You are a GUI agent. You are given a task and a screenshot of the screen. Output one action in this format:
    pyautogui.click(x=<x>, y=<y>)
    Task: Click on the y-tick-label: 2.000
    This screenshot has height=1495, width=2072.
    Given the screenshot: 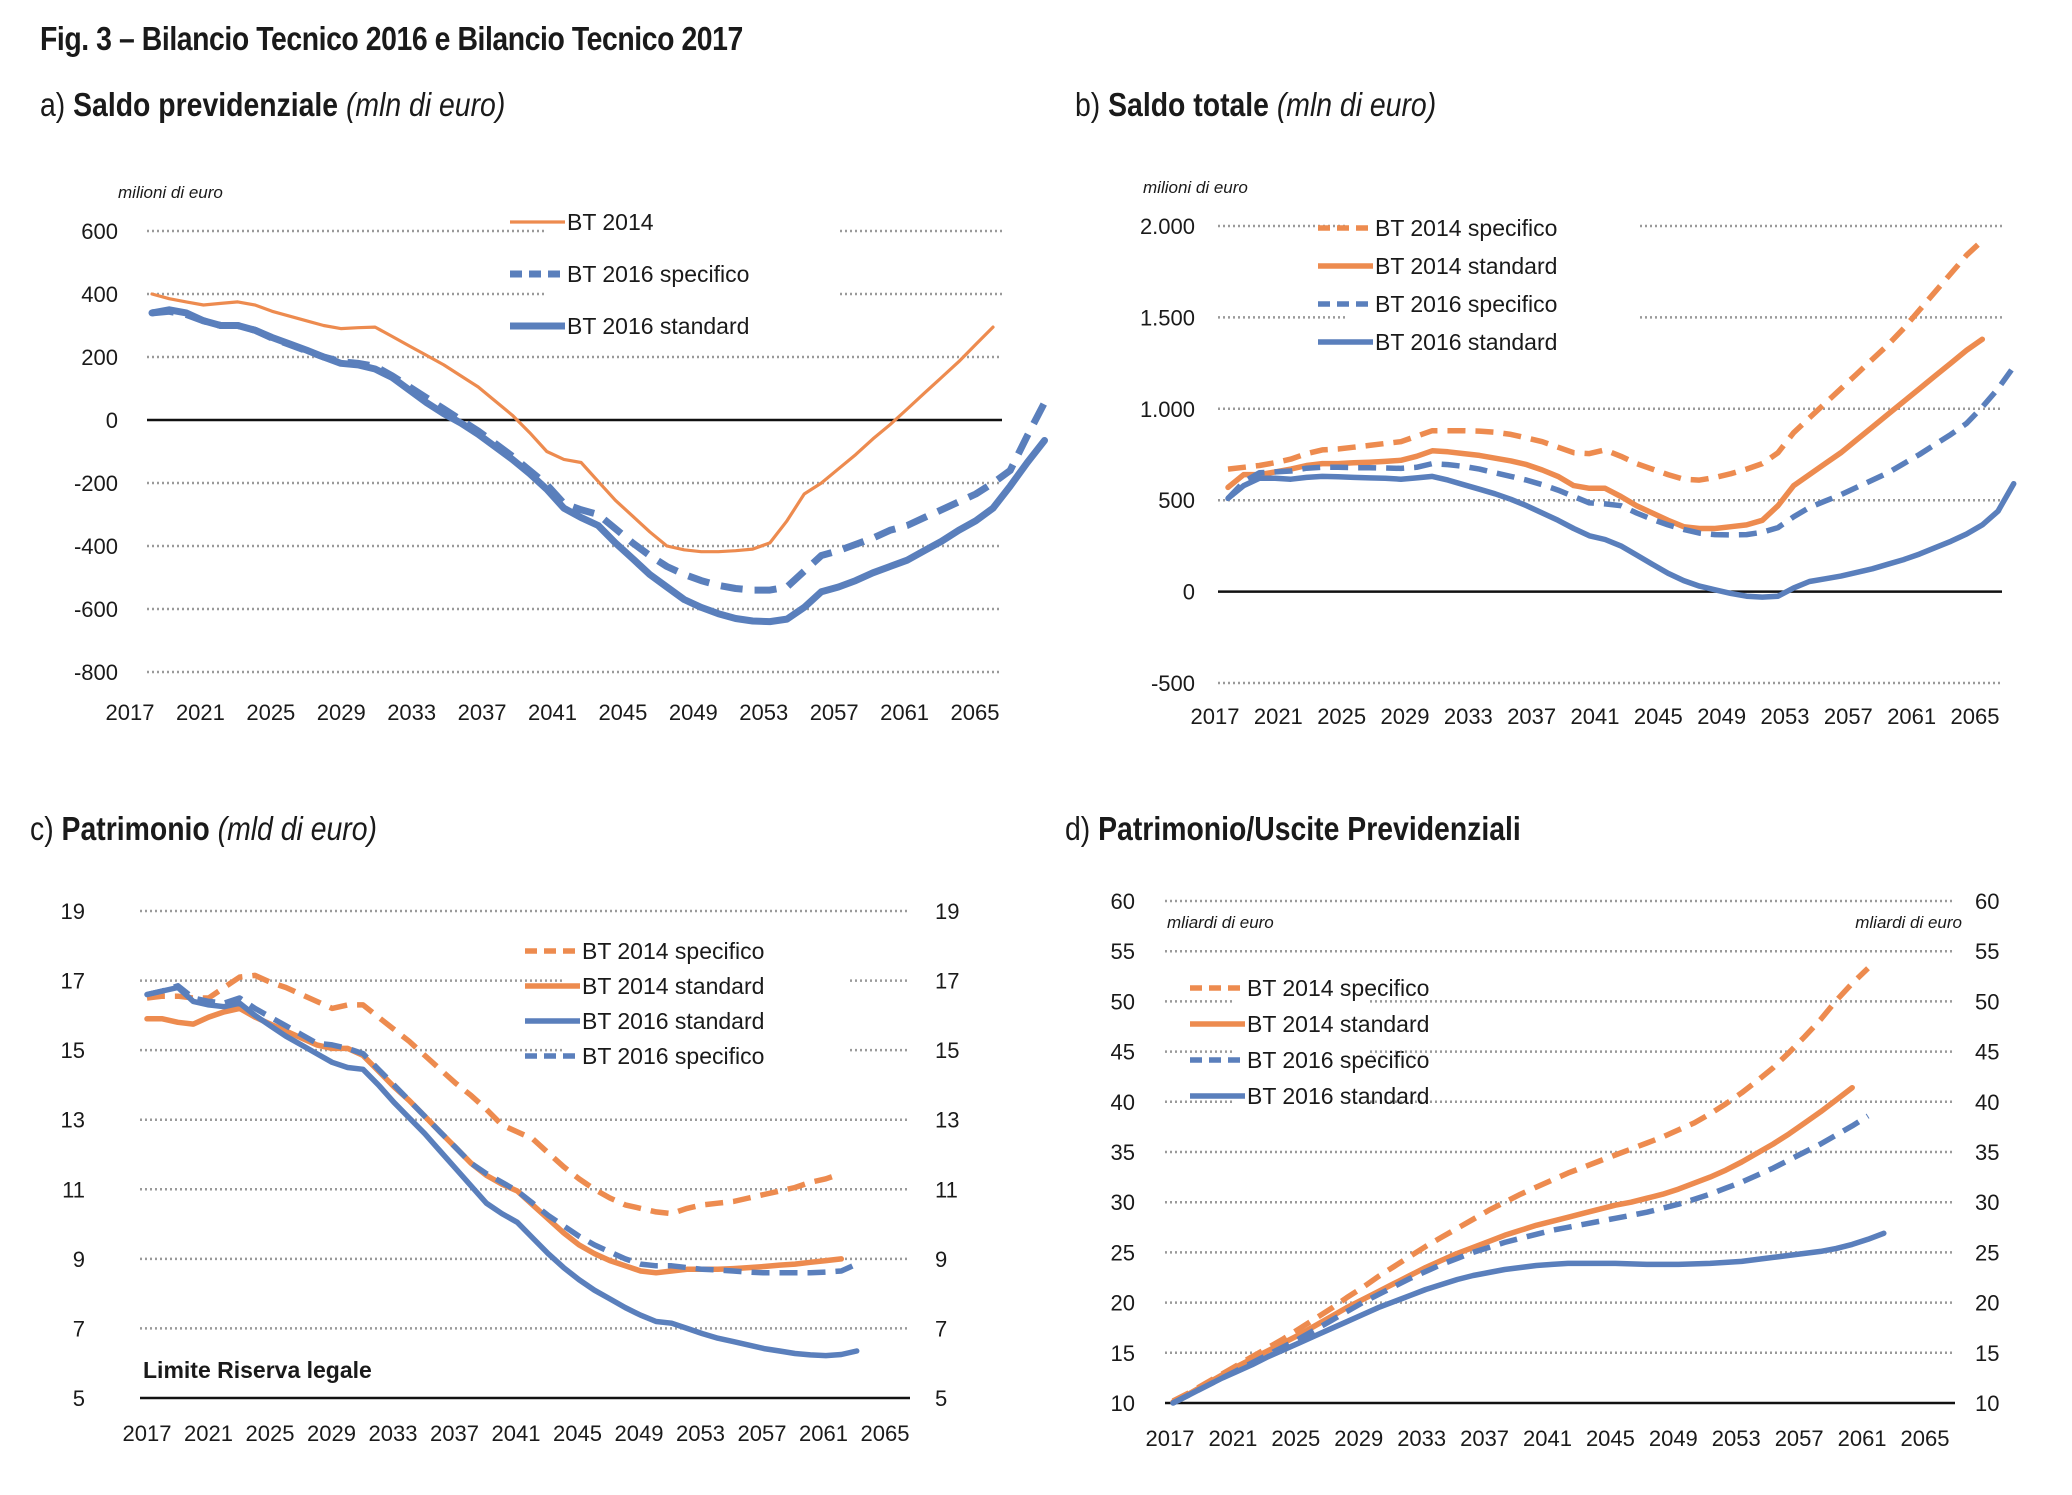 What is the action you would take?
    pyautogui.click(x=1167, y=226)
    